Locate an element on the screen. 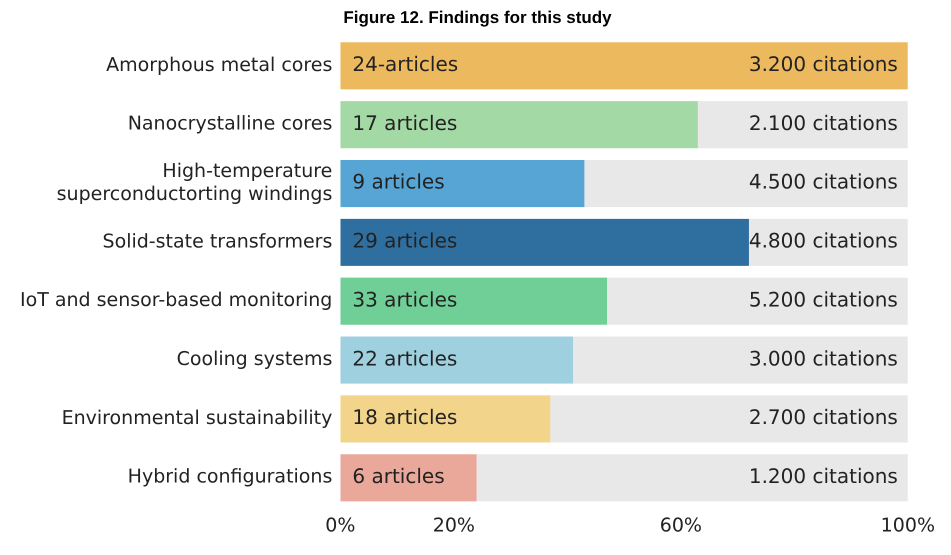  x-tick-label: 60% is located at coordinates (681, 525).